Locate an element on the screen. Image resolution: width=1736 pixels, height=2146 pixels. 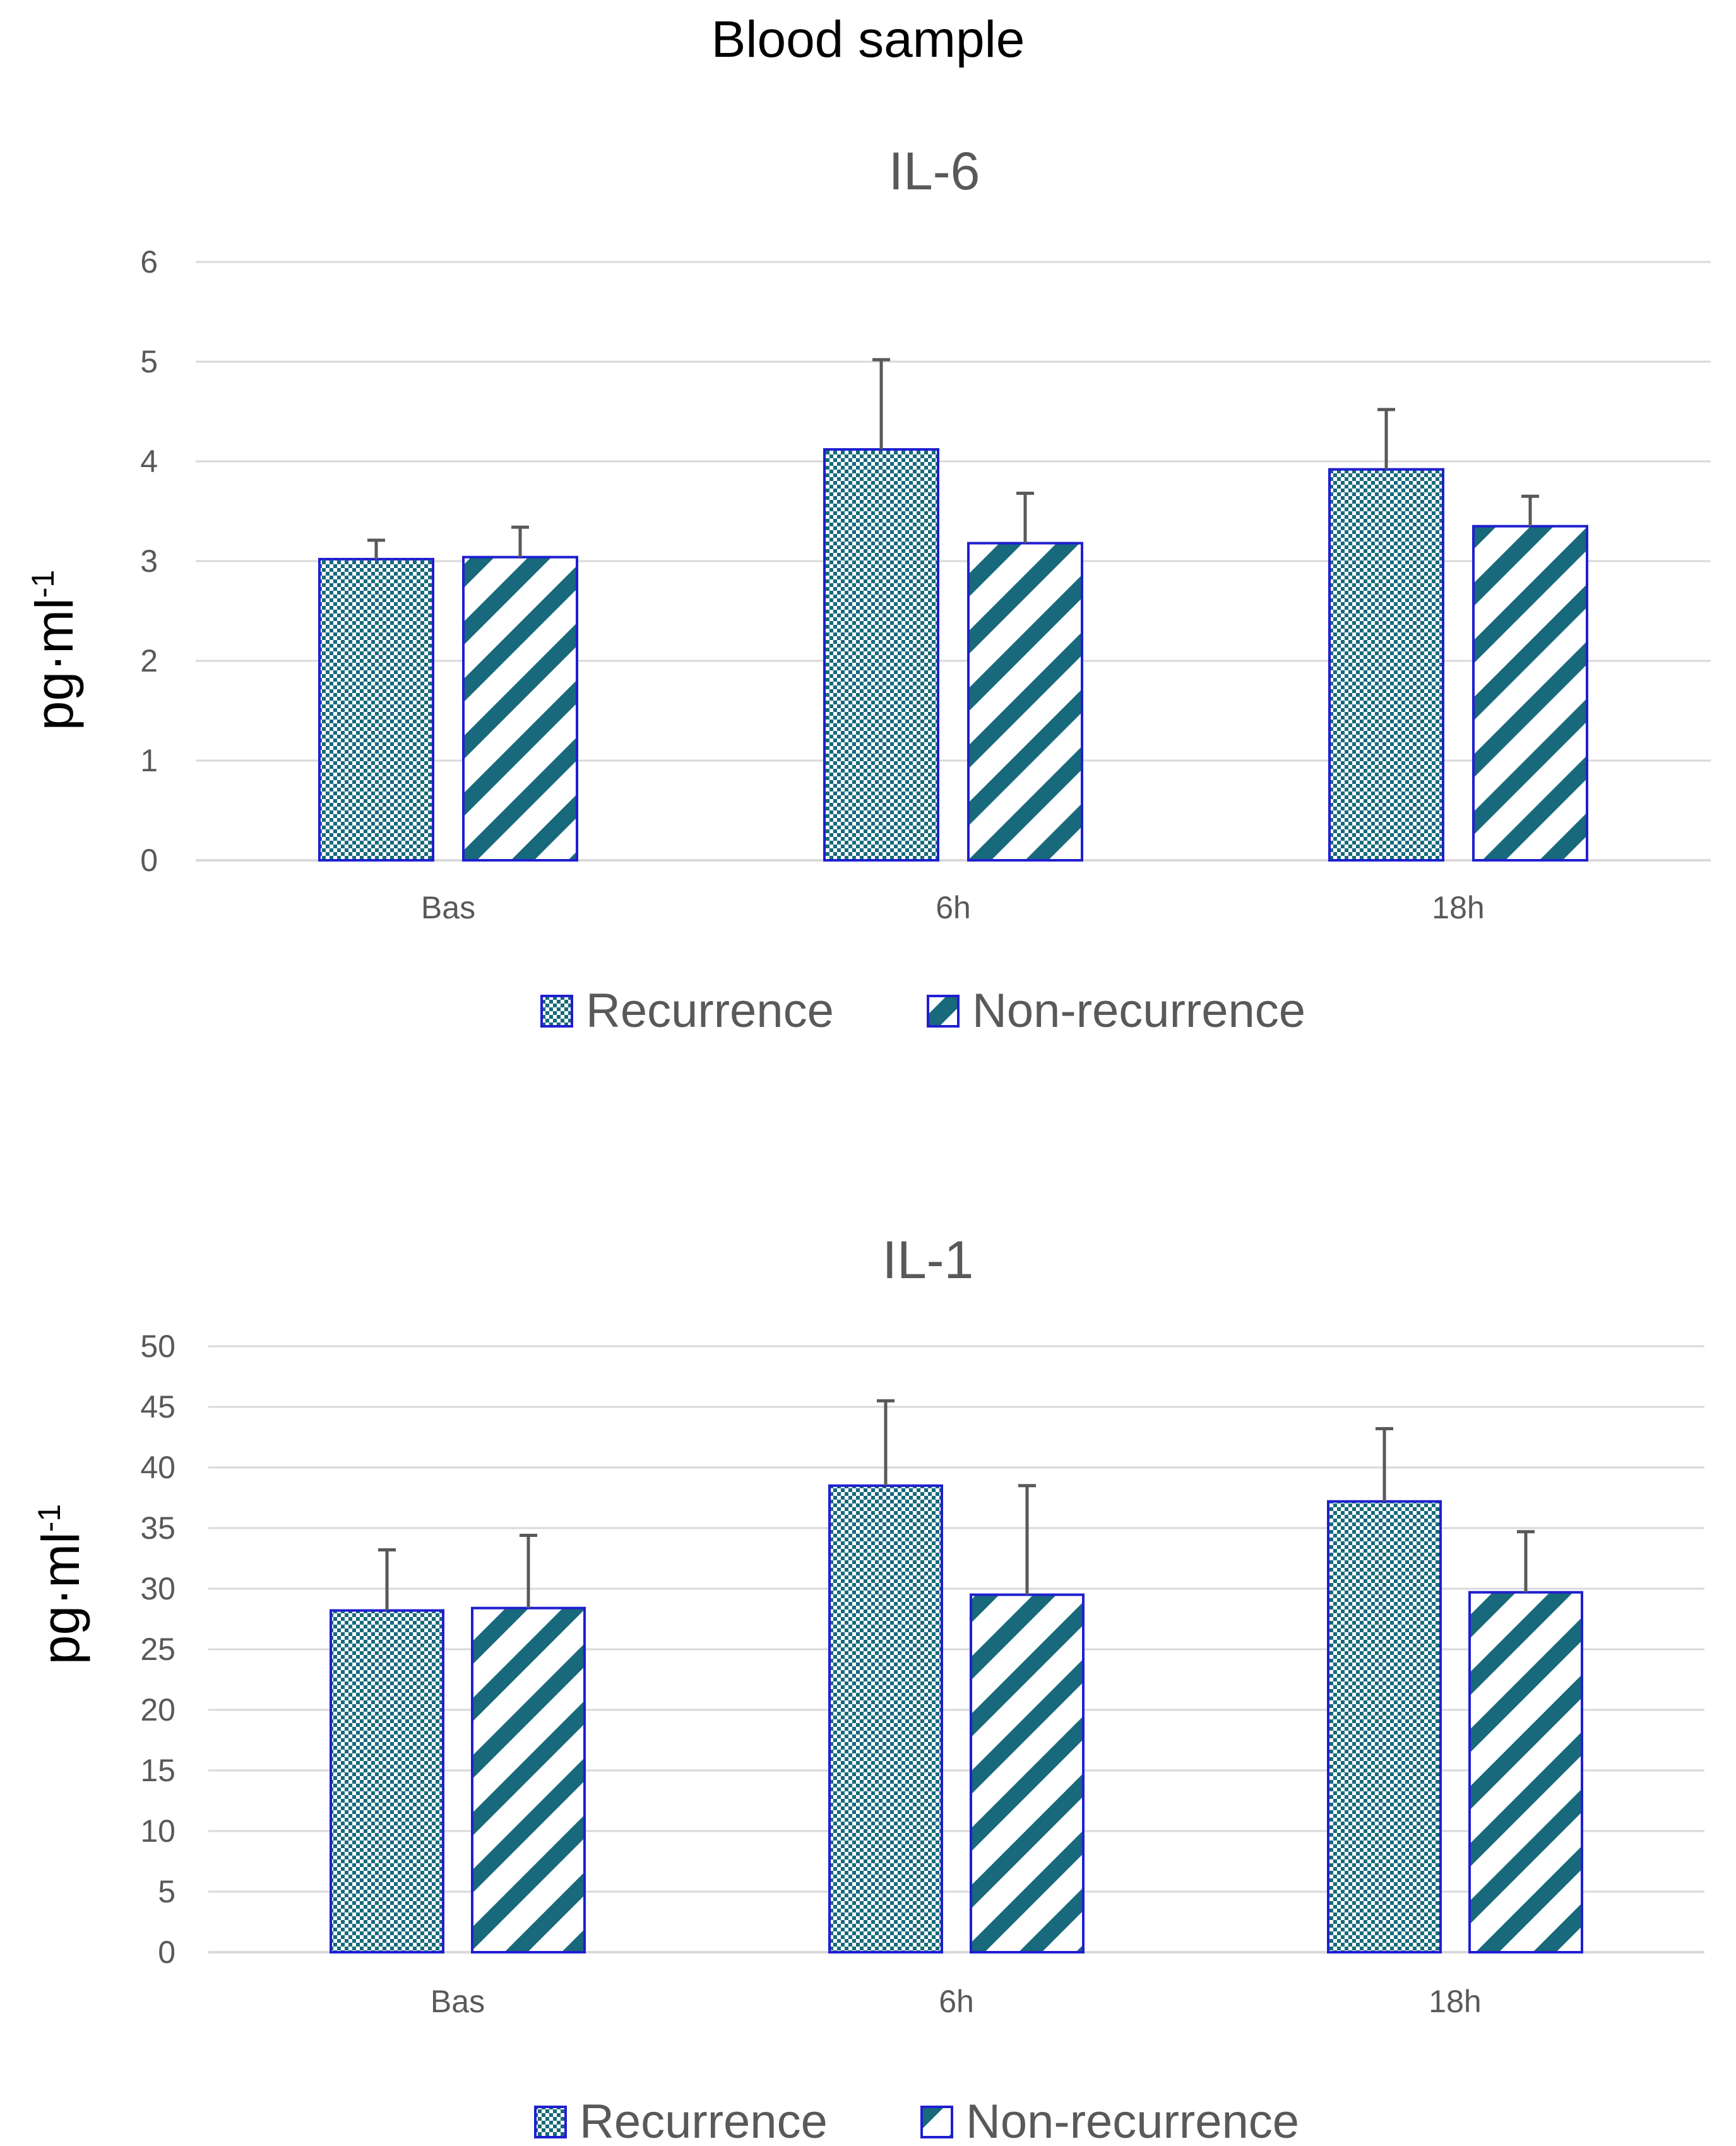
y-tick-label: 4 is located at coordinates (149, 461).